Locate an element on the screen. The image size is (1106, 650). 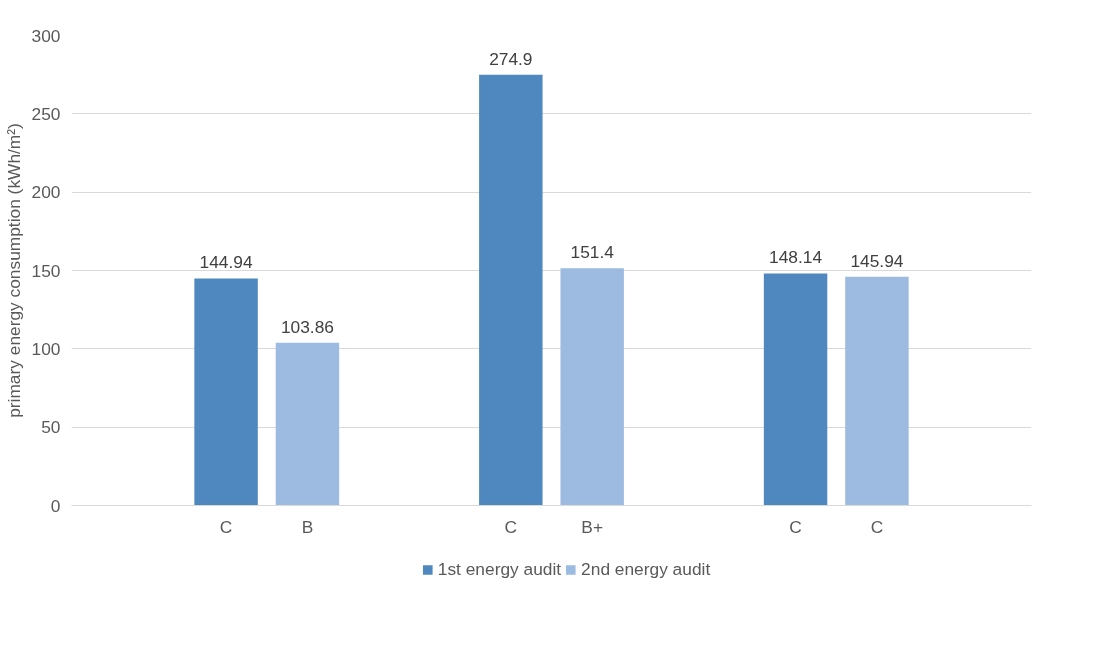
data-label: 274.9 is located at coordinates (511, 58).